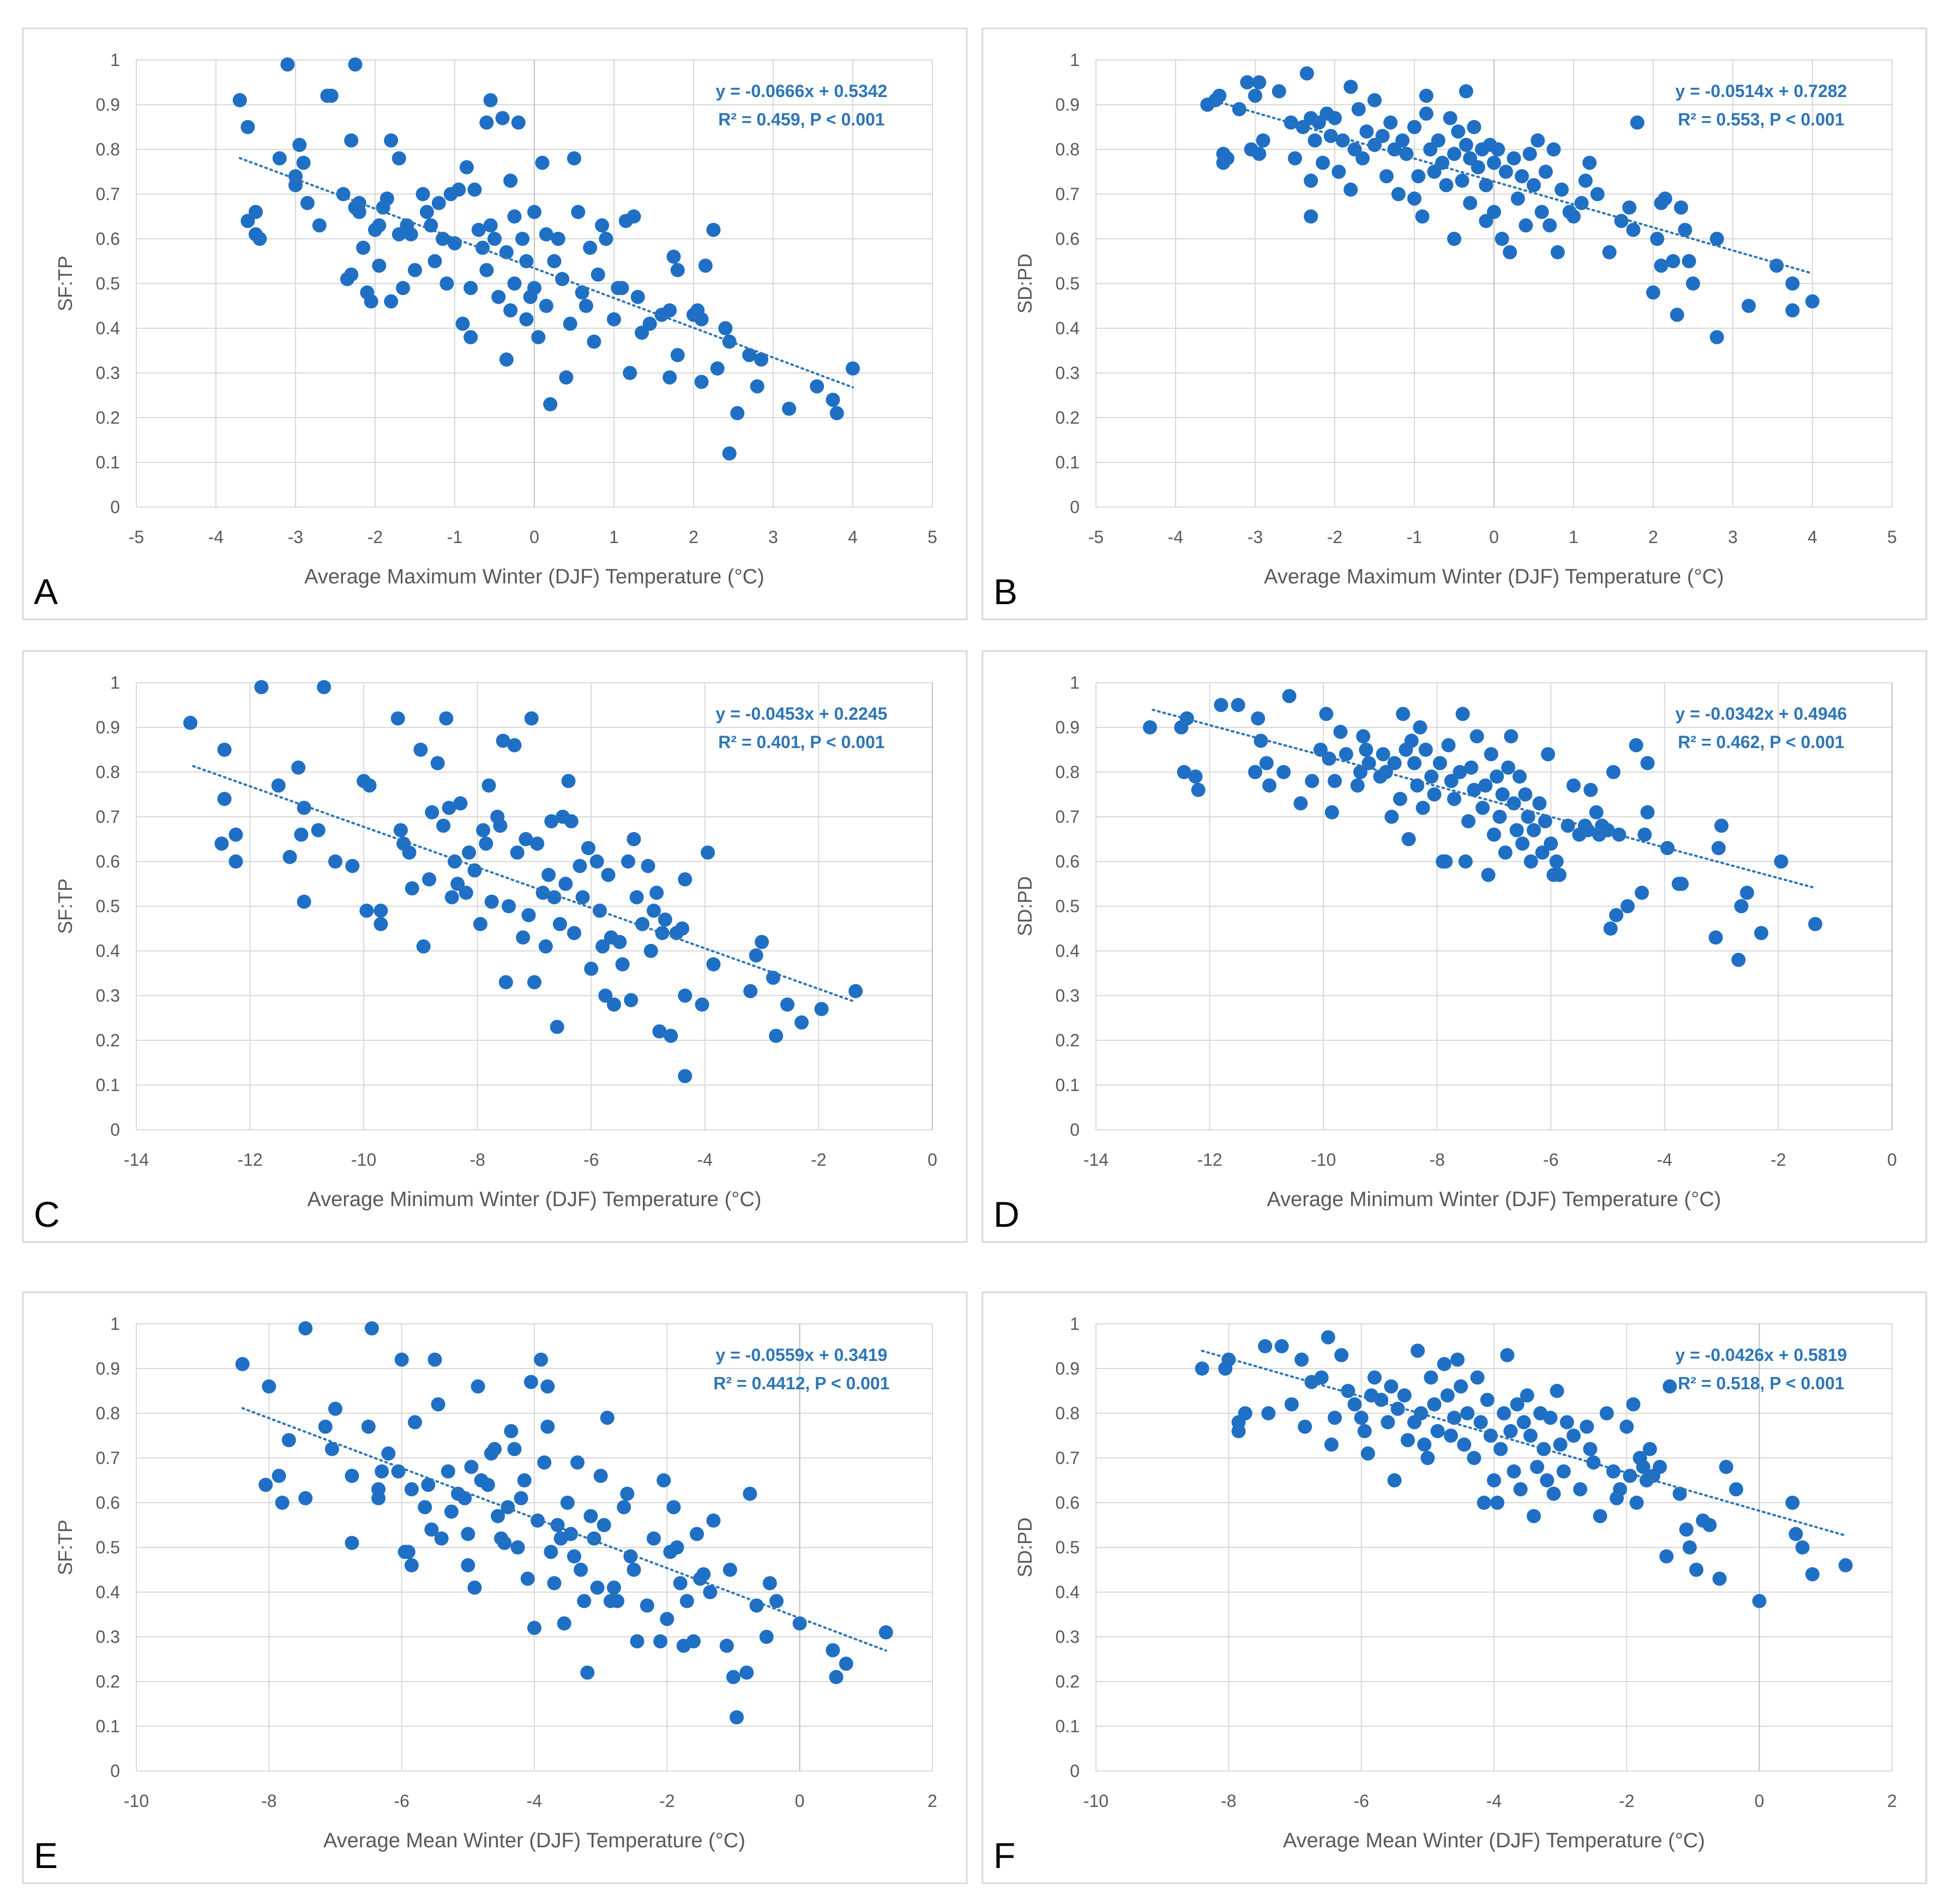 The image size is (1940, 1904). What do you see at coordinates (564, 1529) in the screenshot?
I see `trendline` at bounding box center [564, 1529].